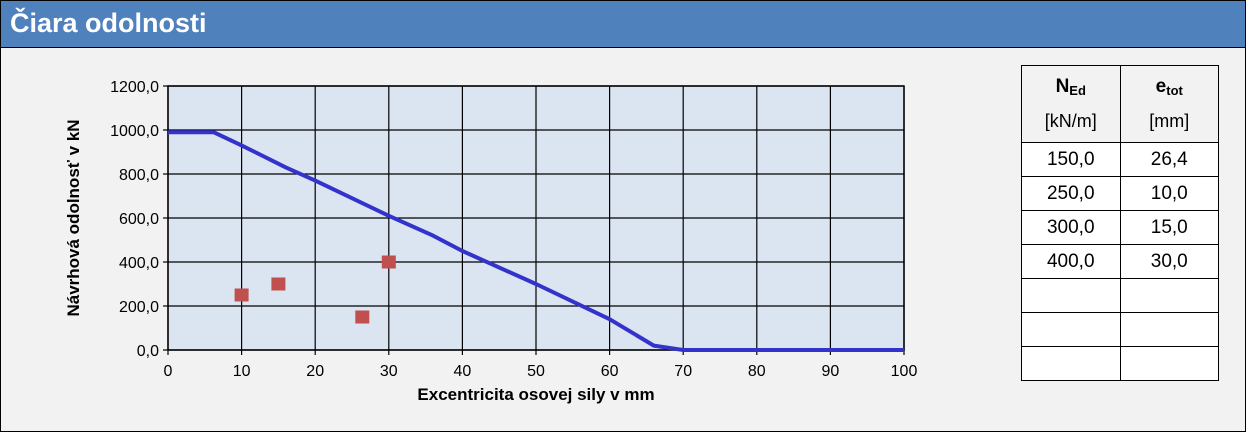 The width and height of the screenshot is (1246, 432). What do you see at coordinates (73, 217) in the screenshot?
I see `y-axis-label: Návrhová odolnosť v kN` at bounding box center [73, 217].